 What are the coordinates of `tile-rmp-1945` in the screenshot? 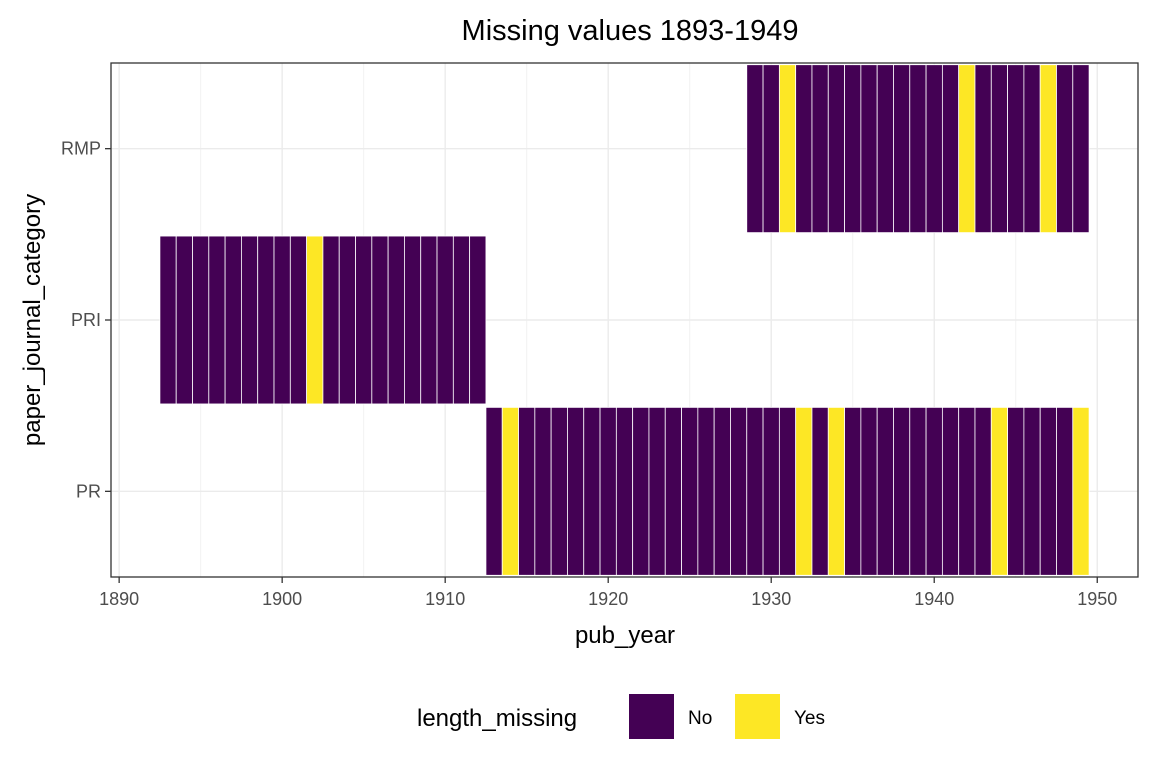 It's located at (1016, 149).